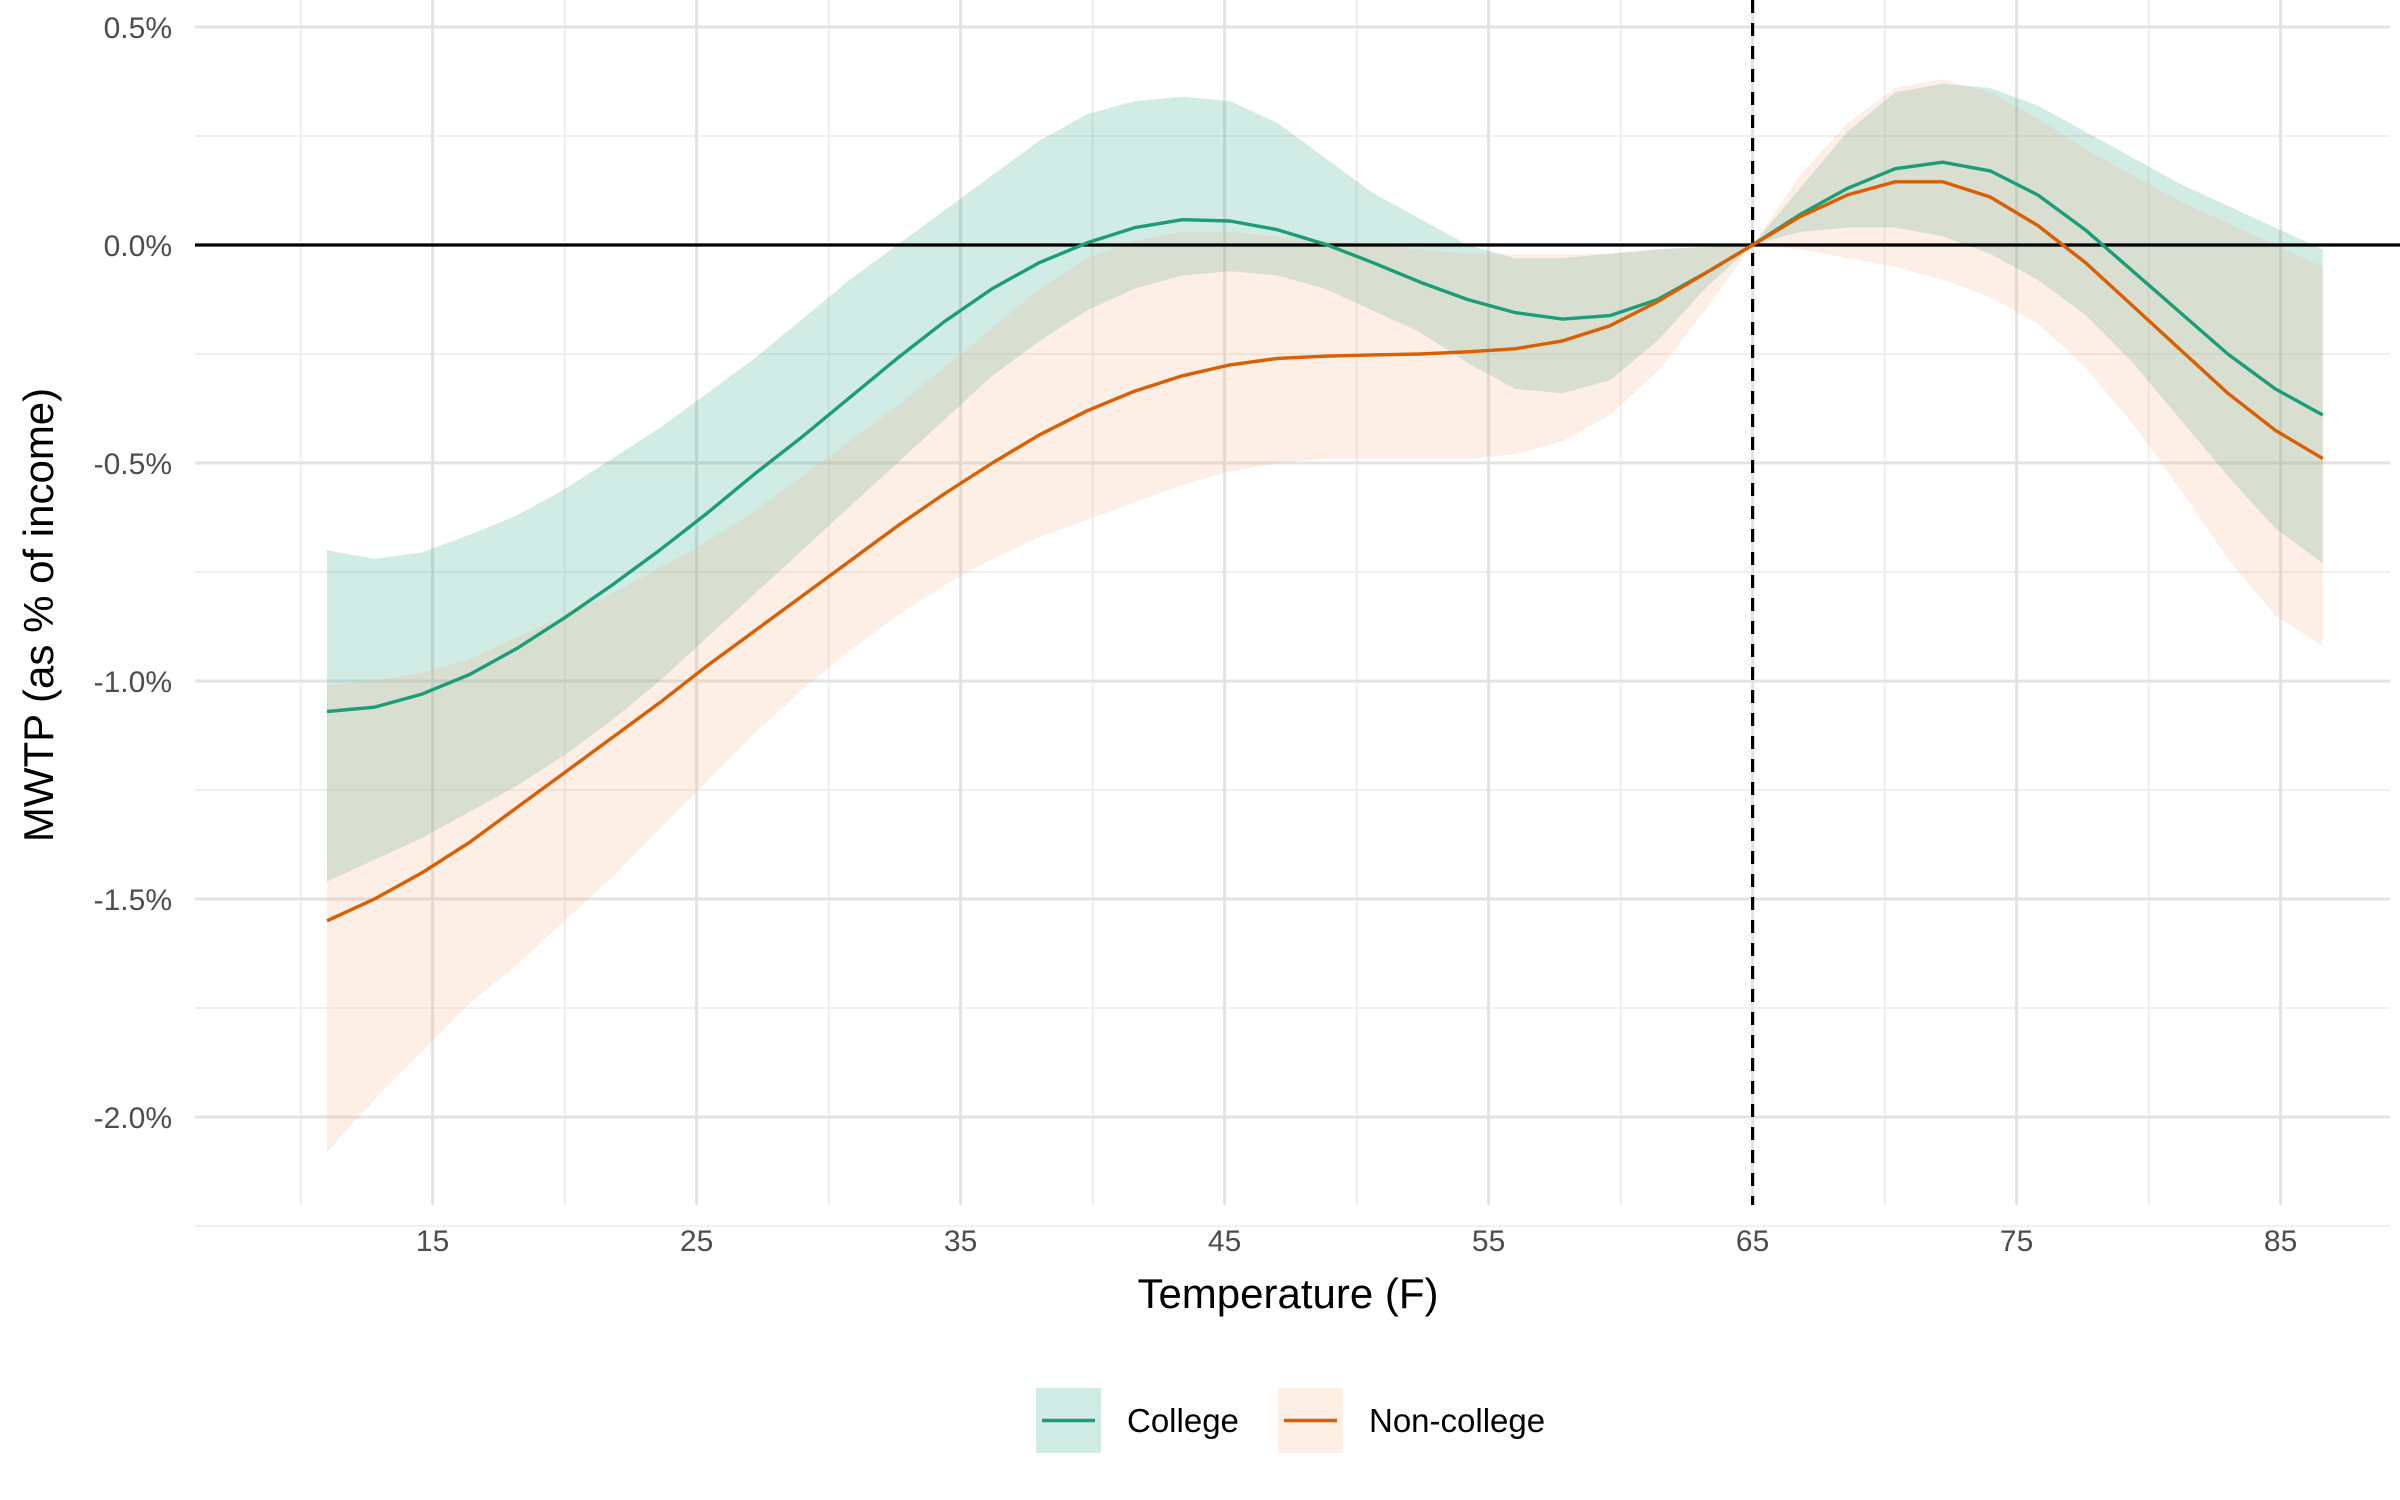 The width and height of the screenshot is (2400, 1500). I want to click on y-tick-label: 0.0%, so click(138, 246).